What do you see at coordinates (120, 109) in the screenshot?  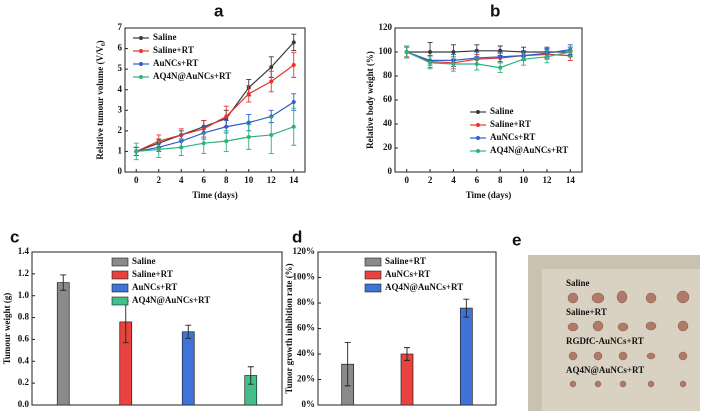 I see `y-tick-label: 3` at bounding box center [120, 109].